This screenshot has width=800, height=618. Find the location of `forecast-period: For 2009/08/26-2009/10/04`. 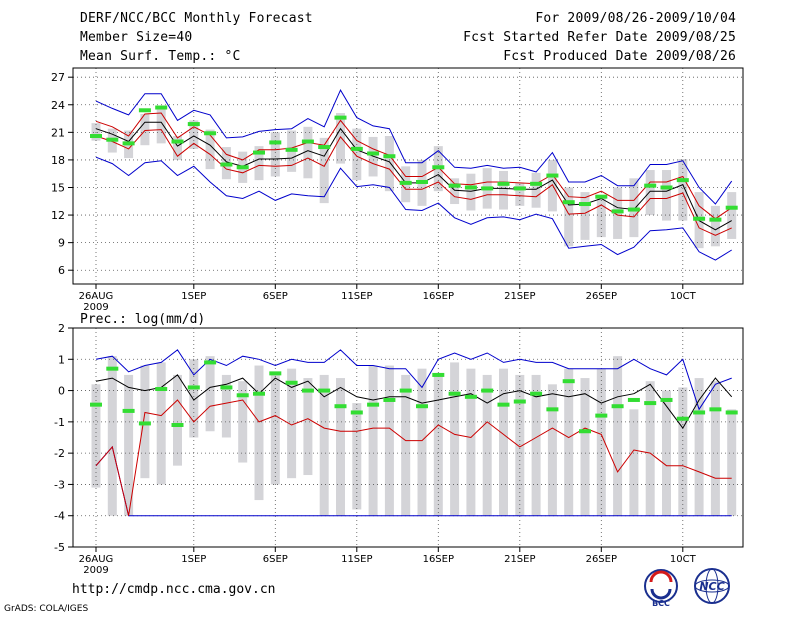

forecast-period: For 2009/08/26-2009/10/04 is located at coordinates (635, 18).